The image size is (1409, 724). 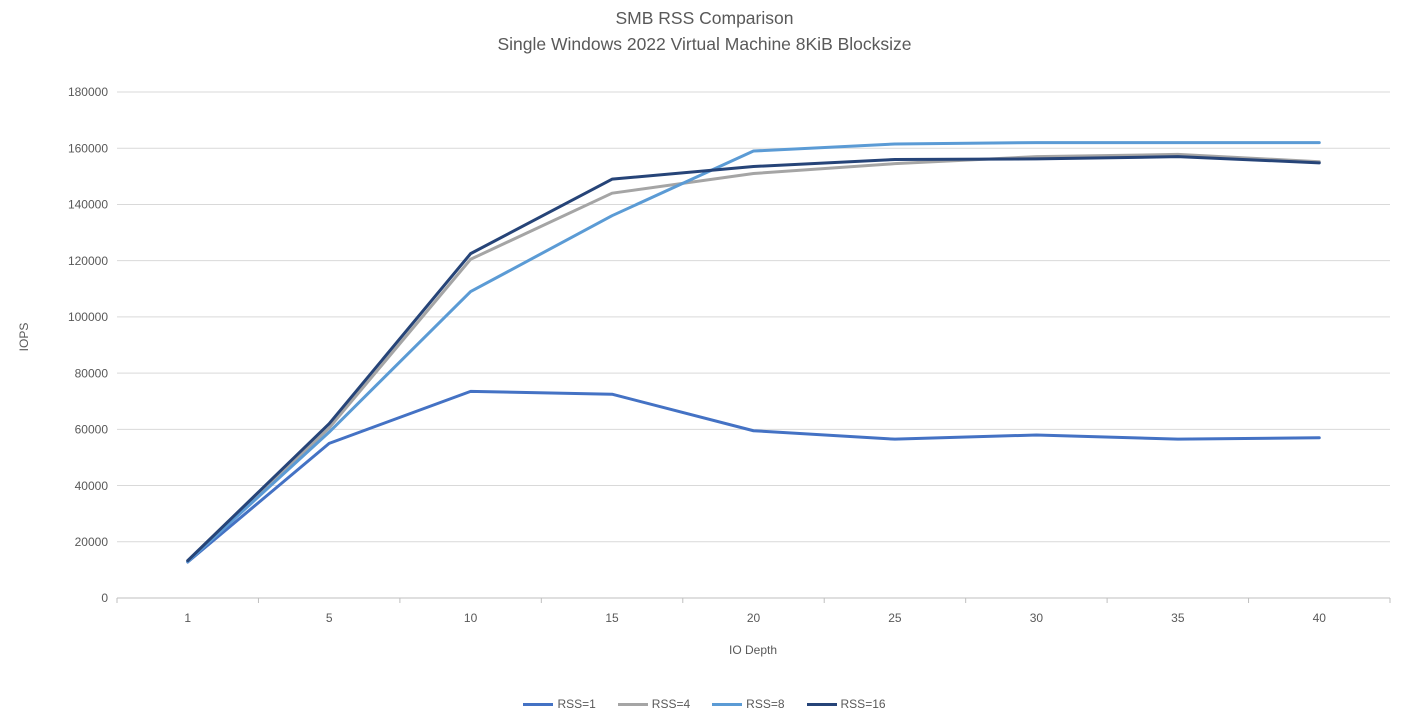 What do you see at coordinates (92, 542) in the screenshot?
I see `y-tick-label: 20000` at bounding box center [92, 542].